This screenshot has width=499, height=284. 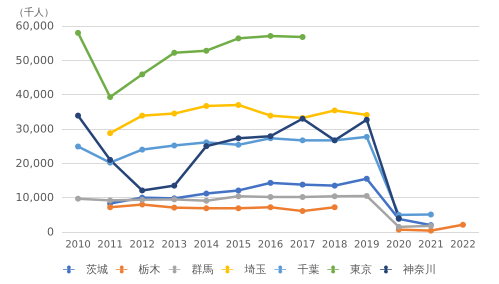 What do you see at coordinates (35, 26) in the screenshot?
I see `y-tick-label: 60,000` at bounding box center [35, 26].